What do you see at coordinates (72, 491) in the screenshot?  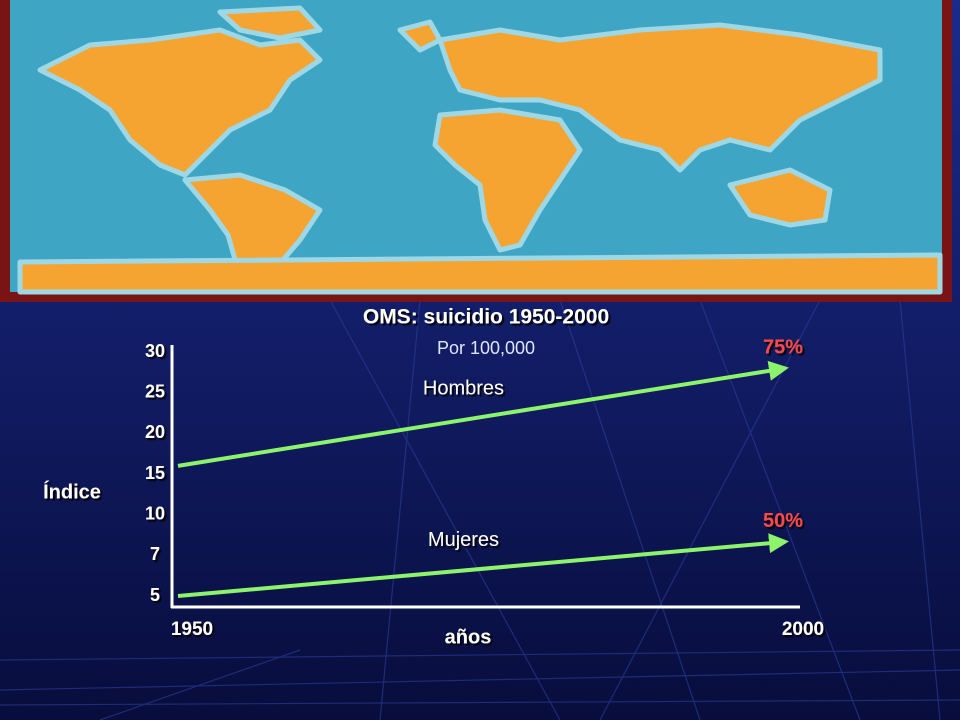 I see `y-axis-label: Índice` at bounding box center [72, 491].